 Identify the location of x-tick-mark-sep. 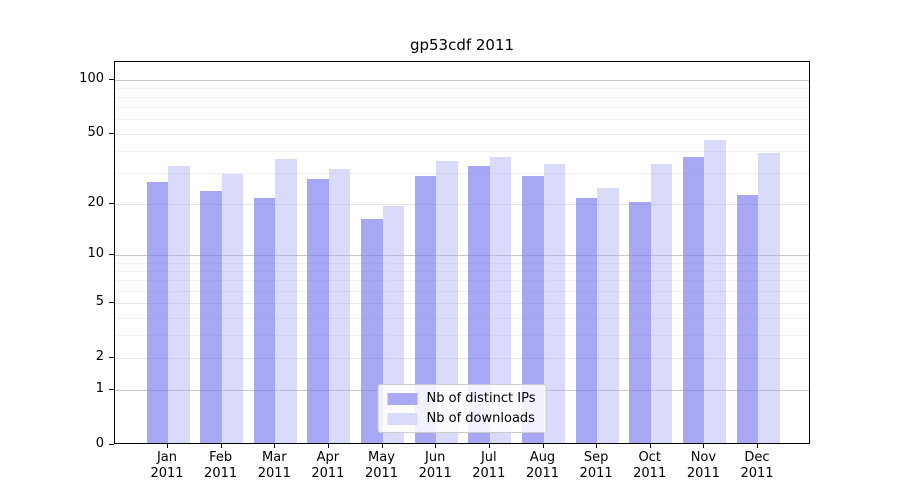
(597, 446).